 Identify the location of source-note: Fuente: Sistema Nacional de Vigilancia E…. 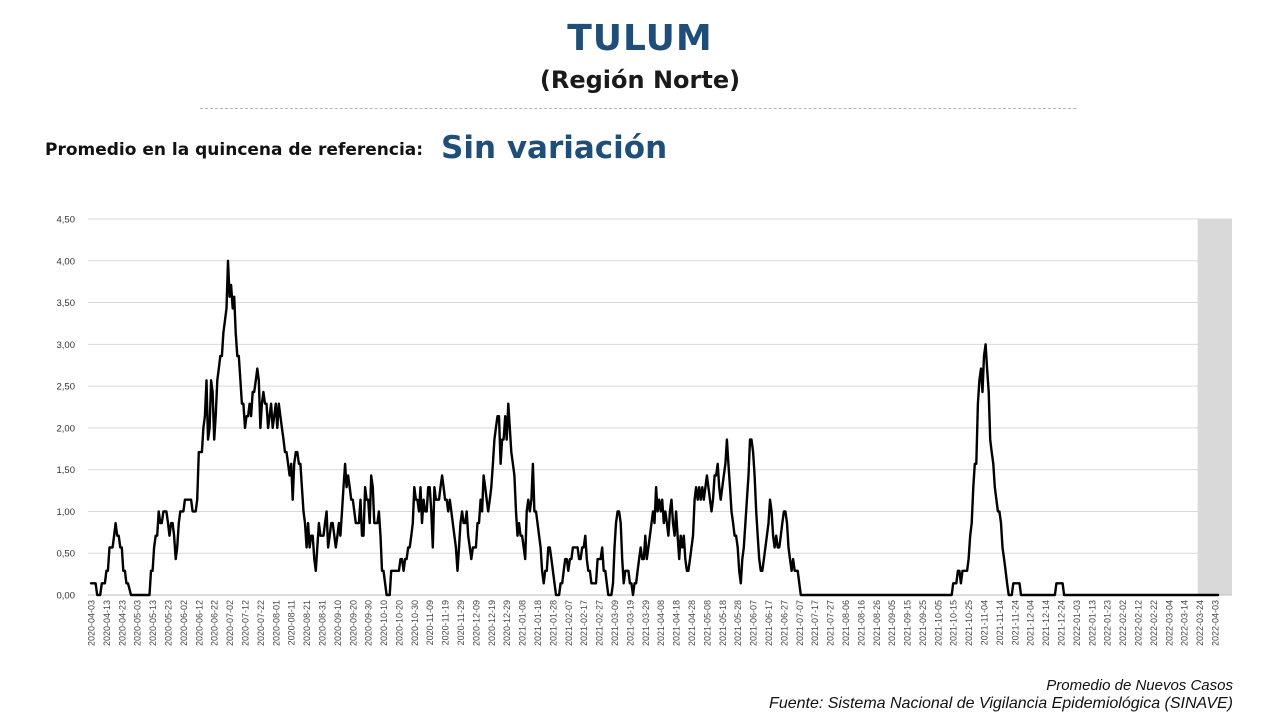
(1001, 703).